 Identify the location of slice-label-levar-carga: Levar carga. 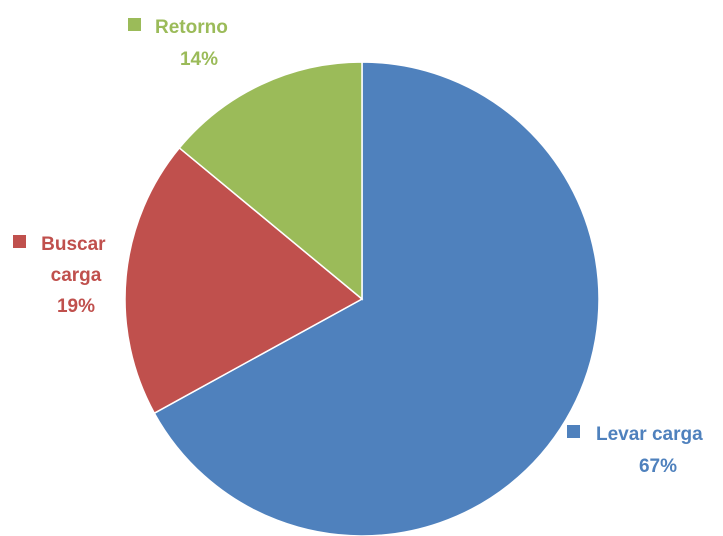
(649, 434).